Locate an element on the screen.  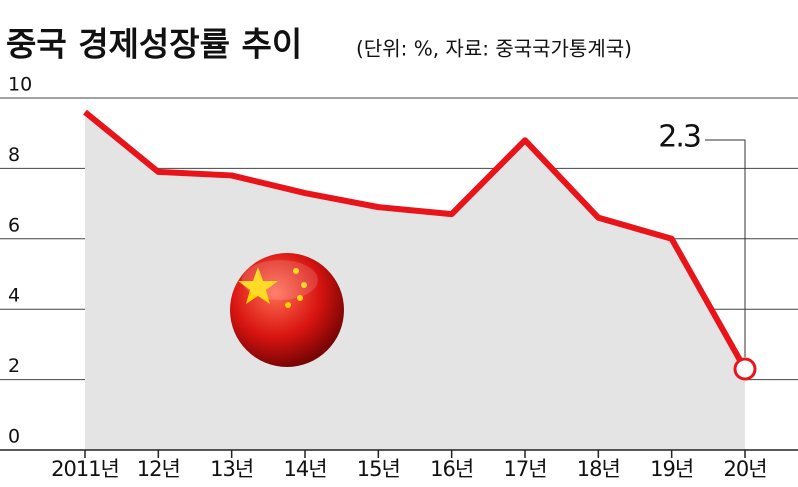
value-label: 2.3 is located at coordinates (679, 137).